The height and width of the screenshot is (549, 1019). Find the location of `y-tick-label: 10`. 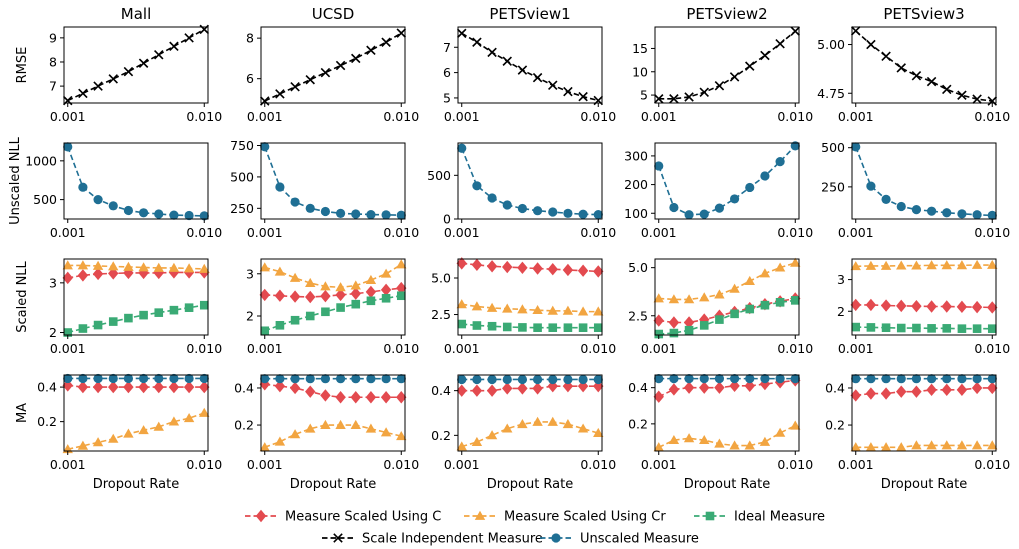

y-tick-label: 10 is located at coordinates (640, 71).